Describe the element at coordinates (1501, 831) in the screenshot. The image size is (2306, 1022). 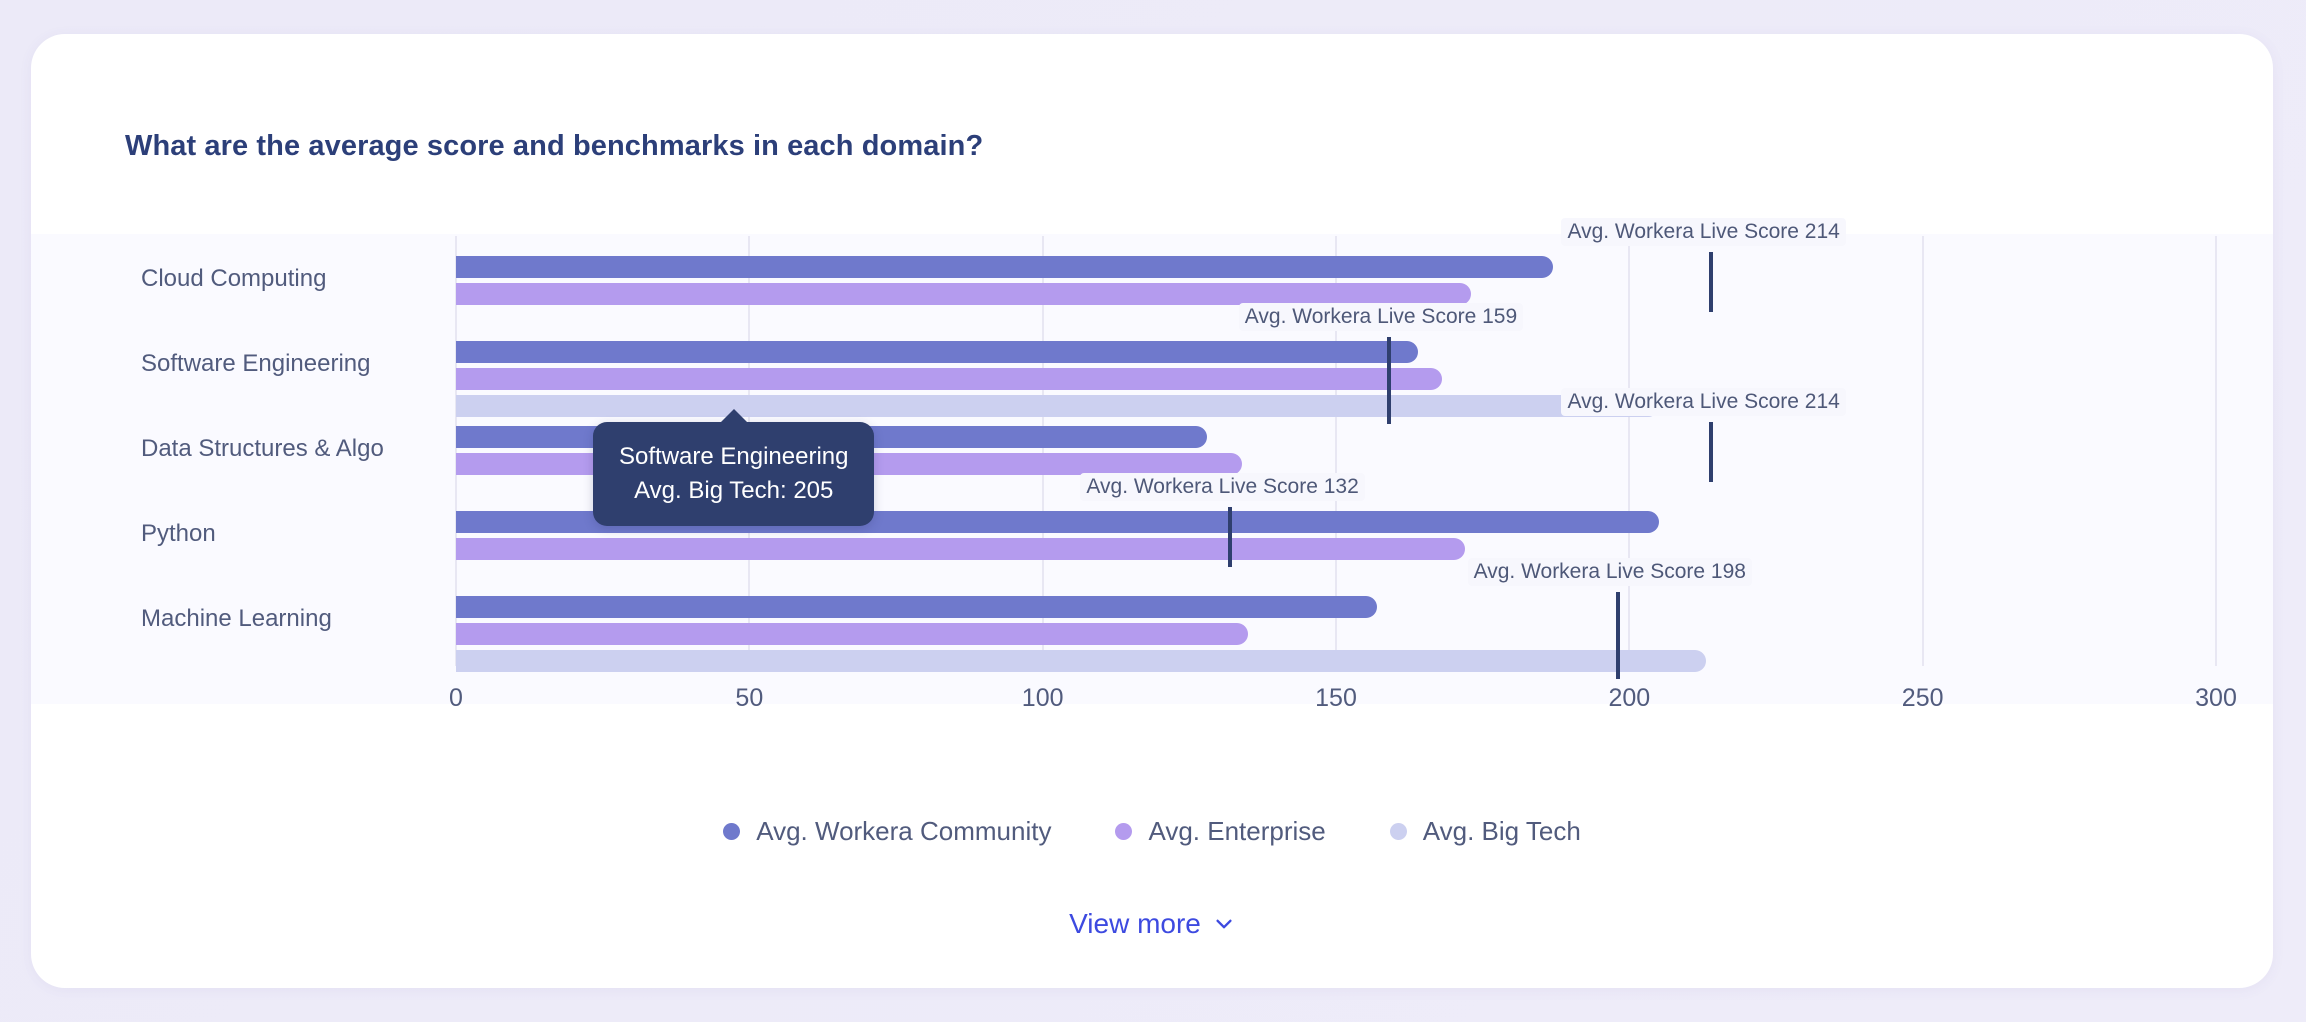
I see `legend-label: Avg. Big Tech` at that location.